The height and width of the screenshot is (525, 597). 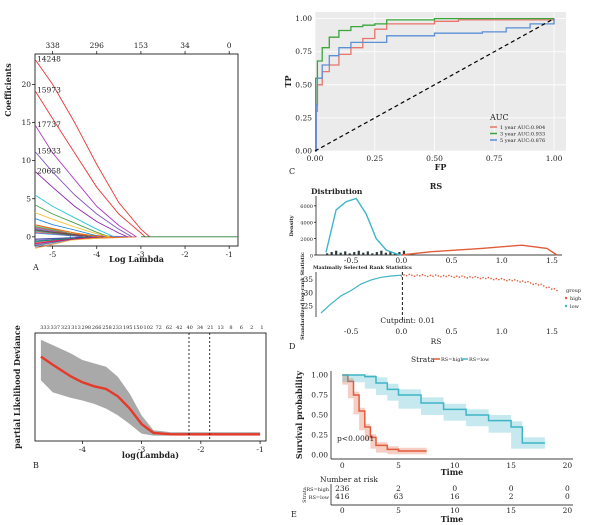 What do you see at coordinates (434, 158) in the screenshot?
I see `x-tick-label: 0.50` at bounding box center [434, 158].